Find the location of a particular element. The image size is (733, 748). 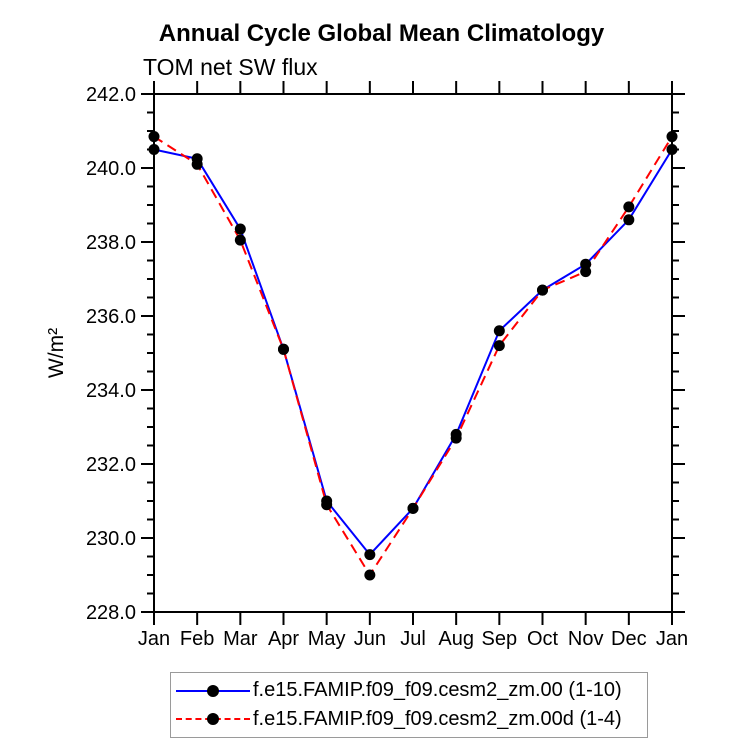

y-tick-label: 234.0 is located at coordinates (111, 391).